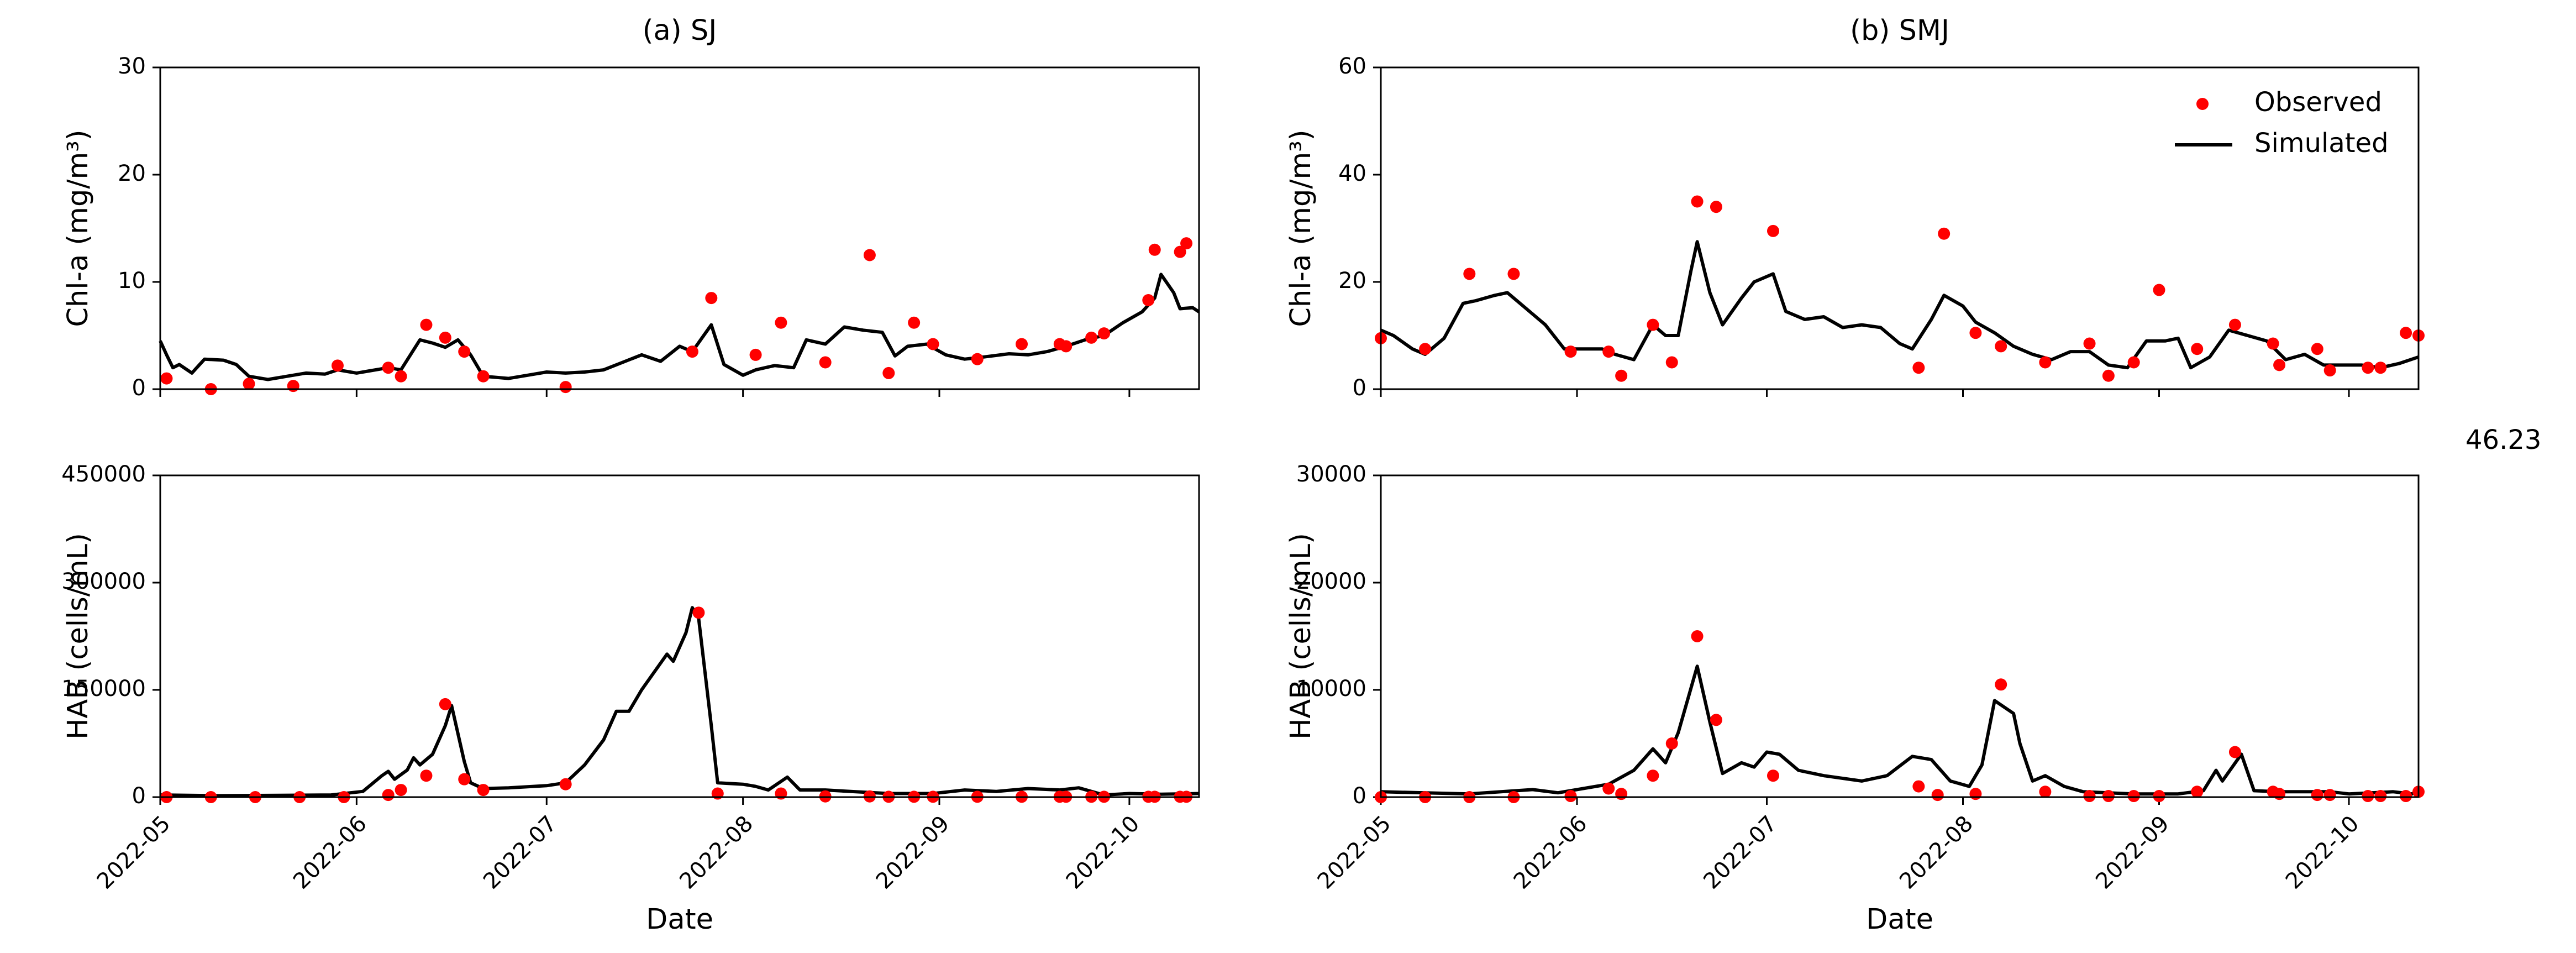 This screenshot has width=2576, height=953. Describe the element at coordinates (1331, 581) in the screenshot. I see `chart-3-ytick-label: 20000` at that location.